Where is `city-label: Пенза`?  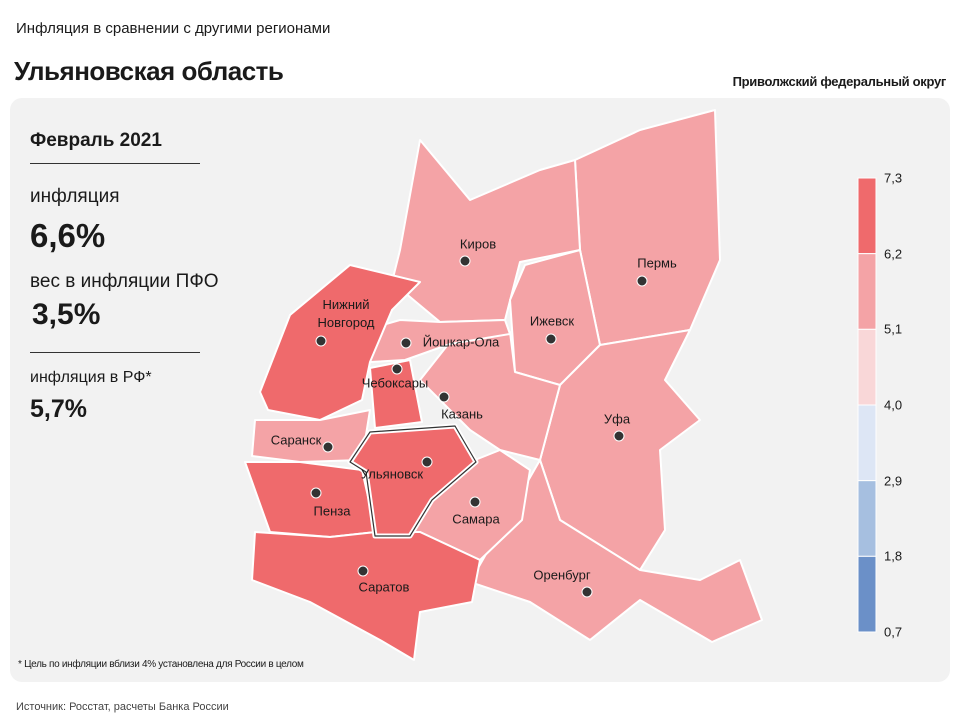
city-label: Пенза is located at coordinates (332, 511).